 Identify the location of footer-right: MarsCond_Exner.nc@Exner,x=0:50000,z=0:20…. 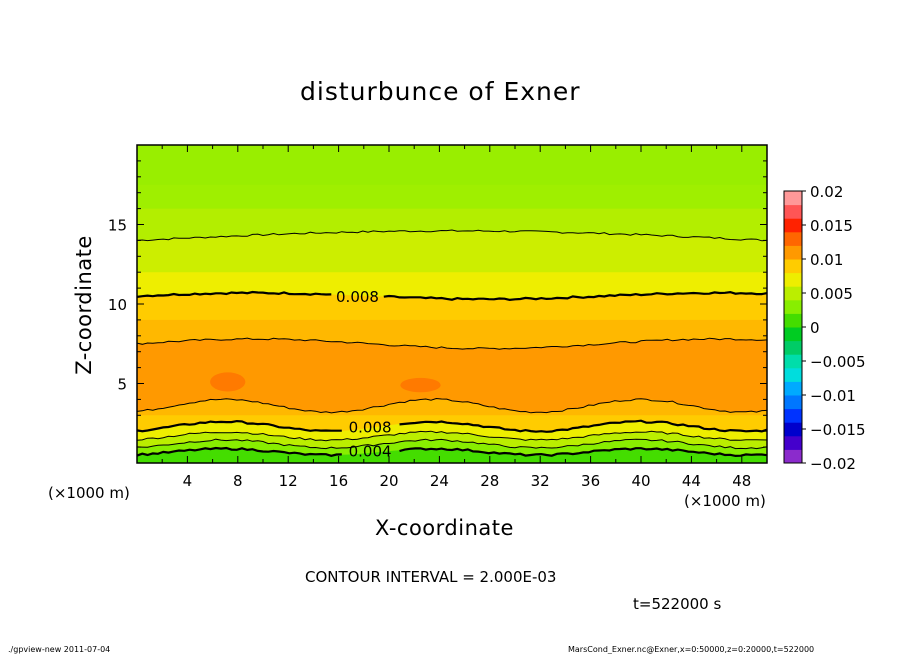
(691, 649).